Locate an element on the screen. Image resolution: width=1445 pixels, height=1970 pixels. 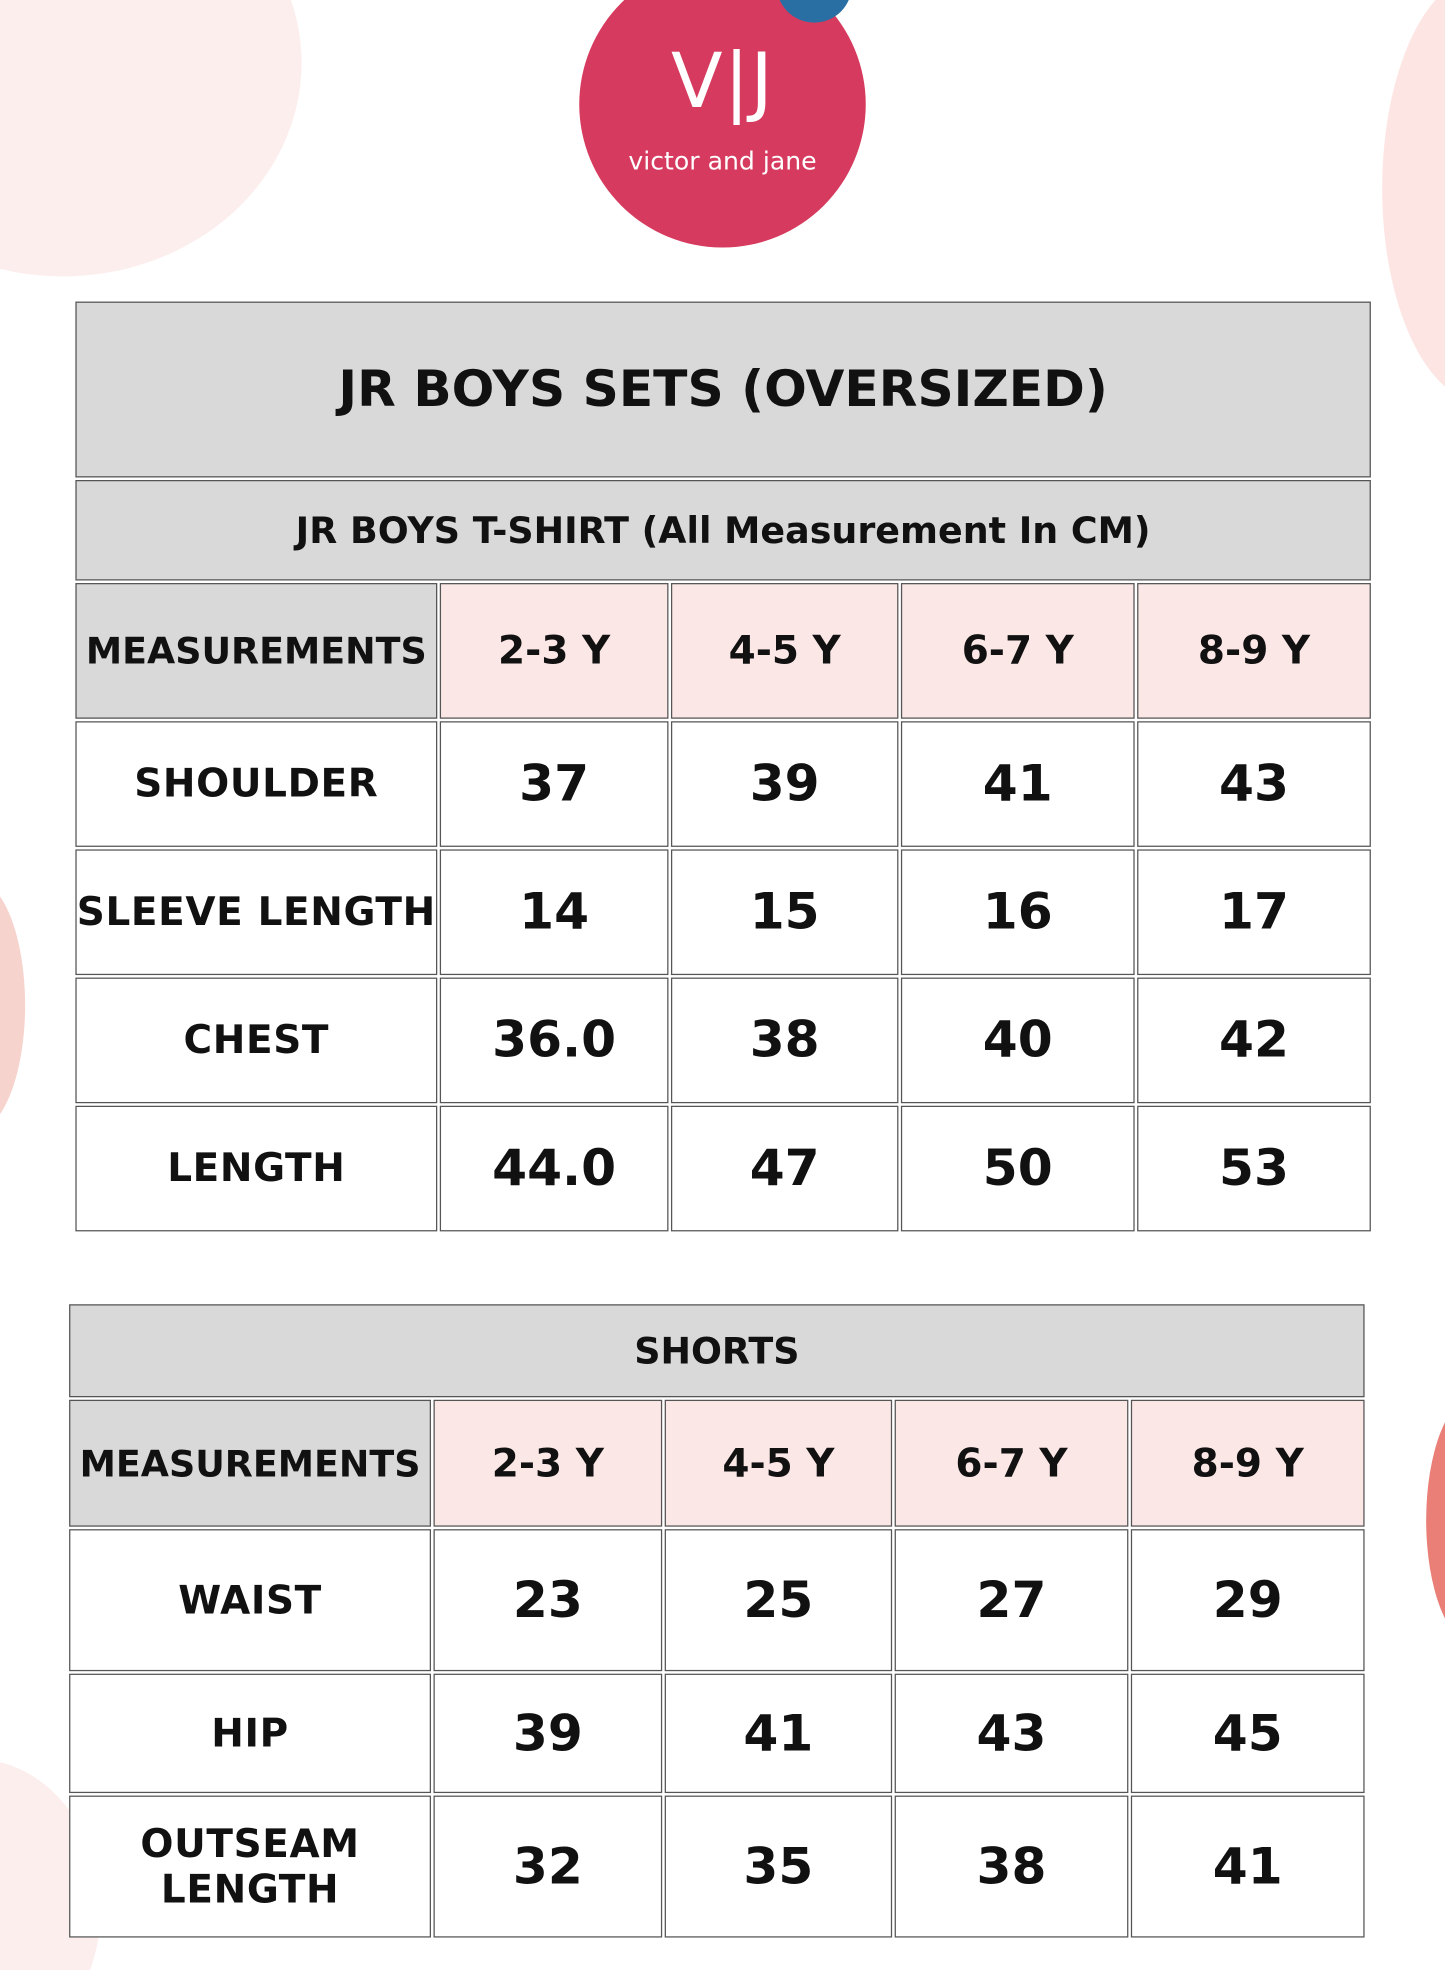
table-row: LENGTH 44.0 47 50 53 is located at coordinates (723, 1168).